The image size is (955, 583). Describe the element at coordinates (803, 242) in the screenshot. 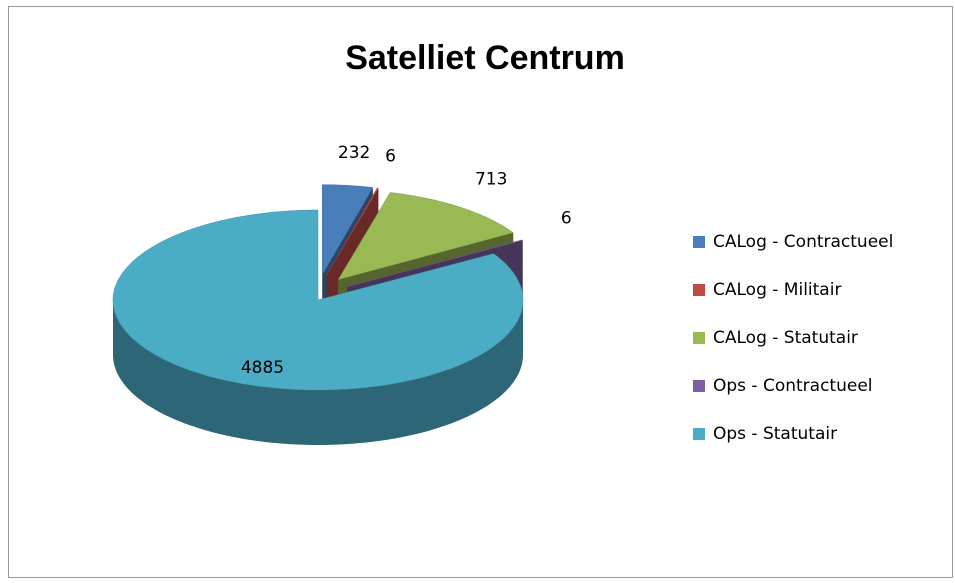

I see `legend-label: CALog - Contractueel` at that location.